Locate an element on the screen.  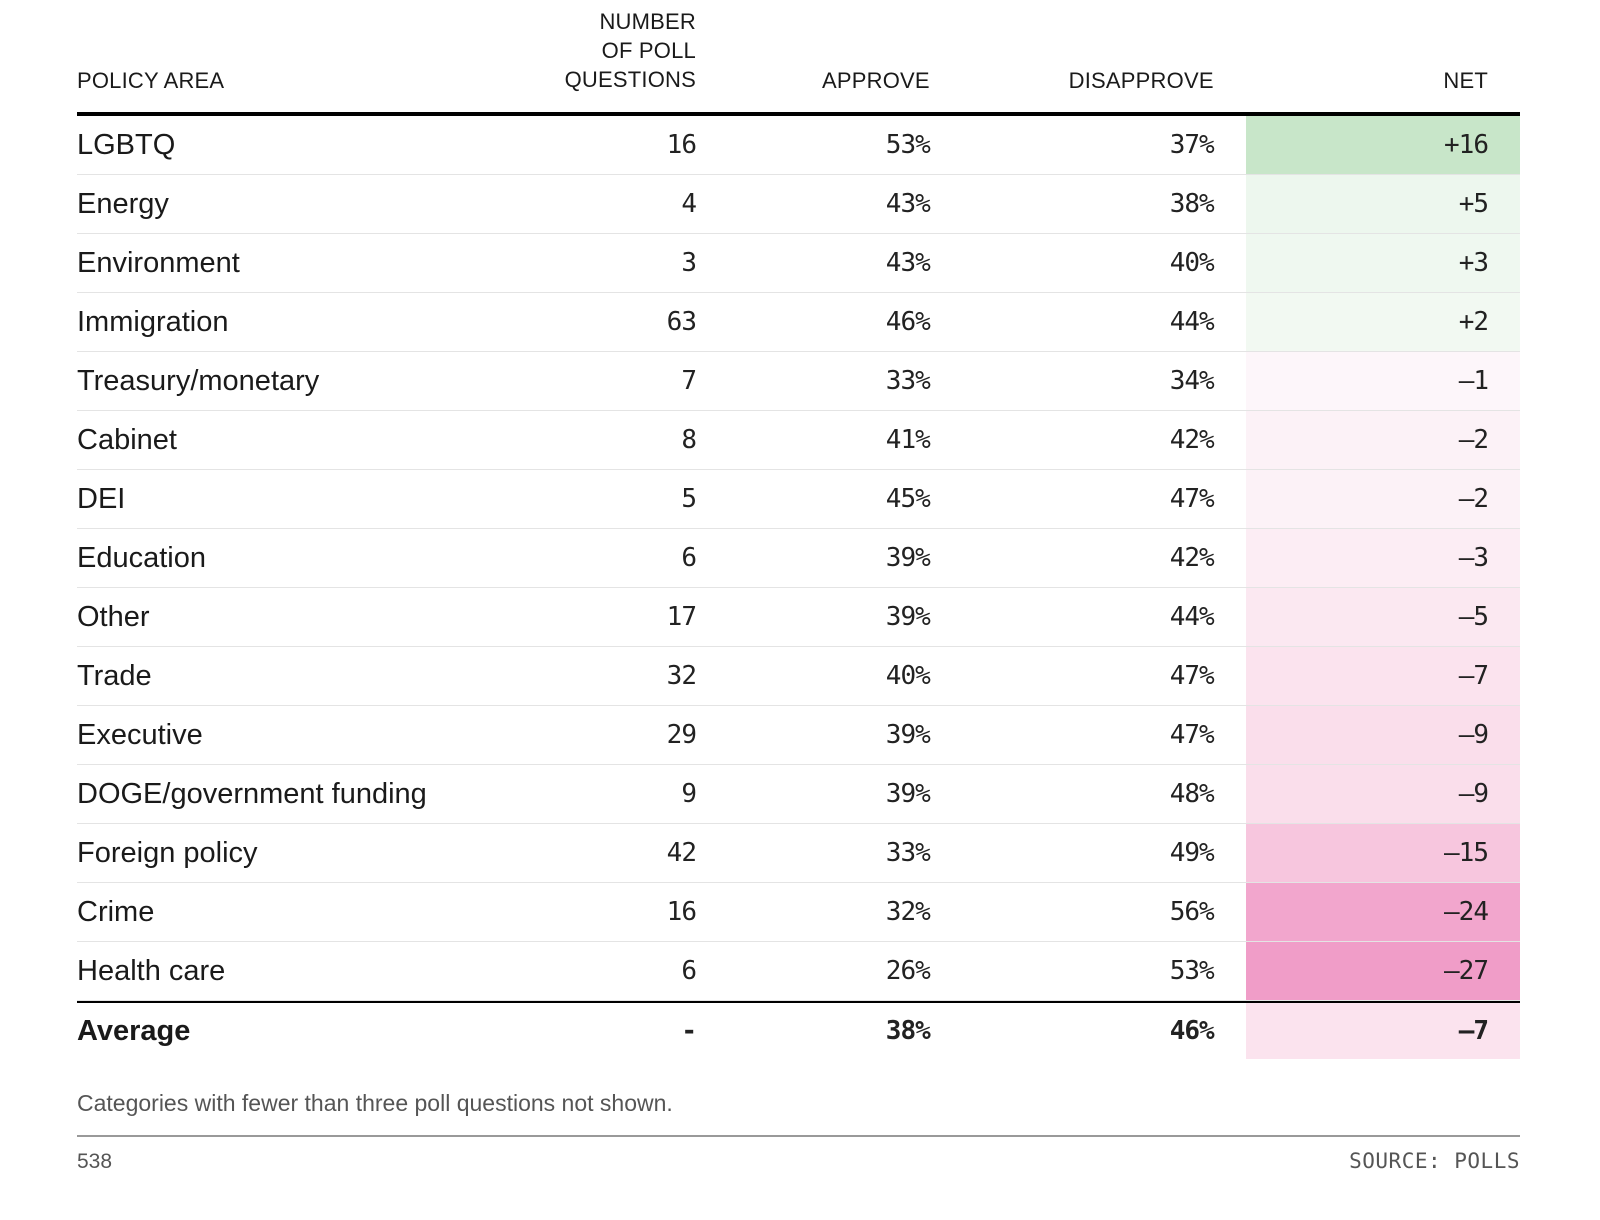
table-row: Energy 4 43% 38% +5 is located at coordinates (798, 204).